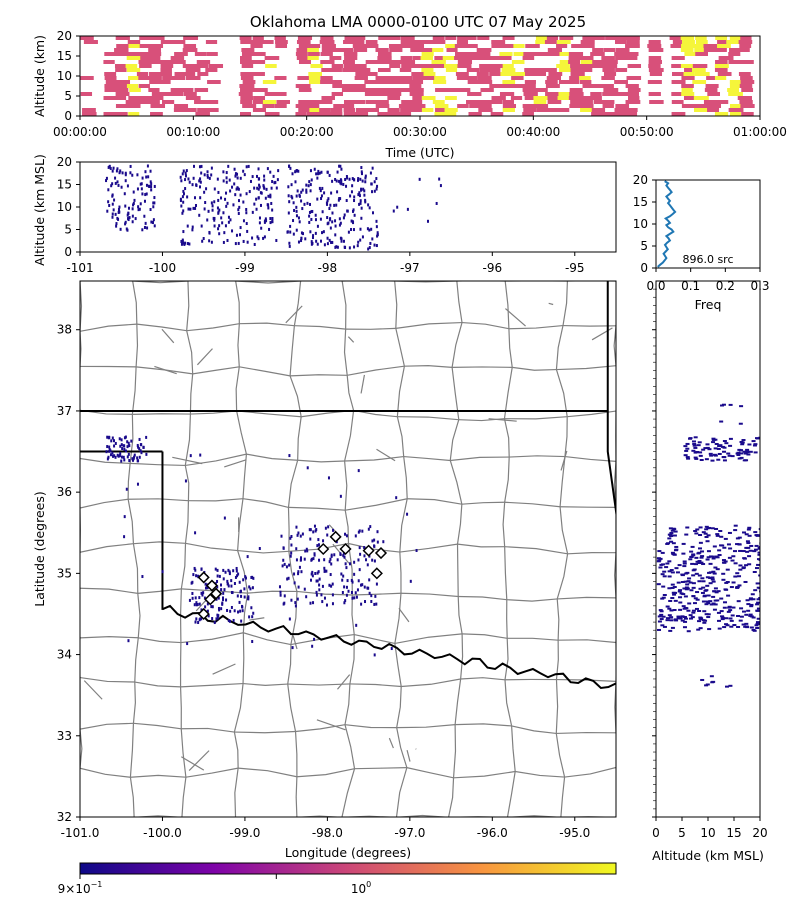  I want to click on alt-lat-xlabel: Altitude (km MSL), so click(708, 855).